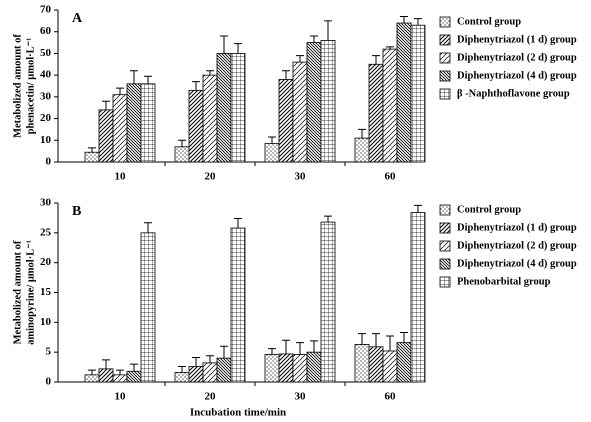 The height and width of the screenshot is (422, 591). What do you see at coordinates (46, 232) in the screenshot?
I see `y-tick-label: 25` at bounding box center [46, 232].